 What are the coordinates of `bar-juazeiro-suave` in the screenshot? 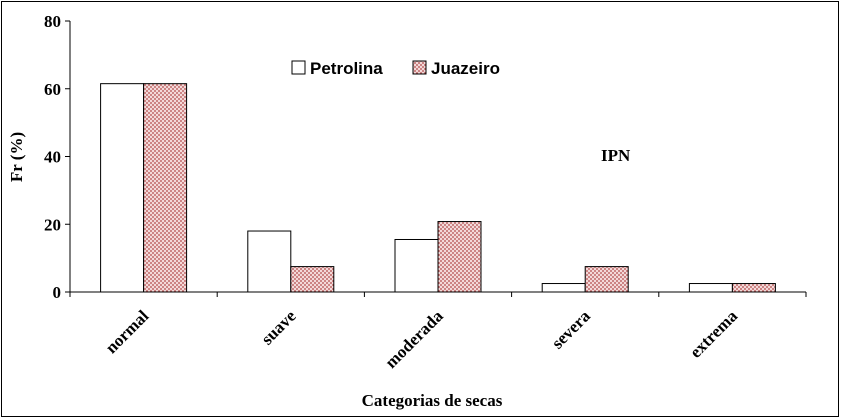 It's located at (312, 279).